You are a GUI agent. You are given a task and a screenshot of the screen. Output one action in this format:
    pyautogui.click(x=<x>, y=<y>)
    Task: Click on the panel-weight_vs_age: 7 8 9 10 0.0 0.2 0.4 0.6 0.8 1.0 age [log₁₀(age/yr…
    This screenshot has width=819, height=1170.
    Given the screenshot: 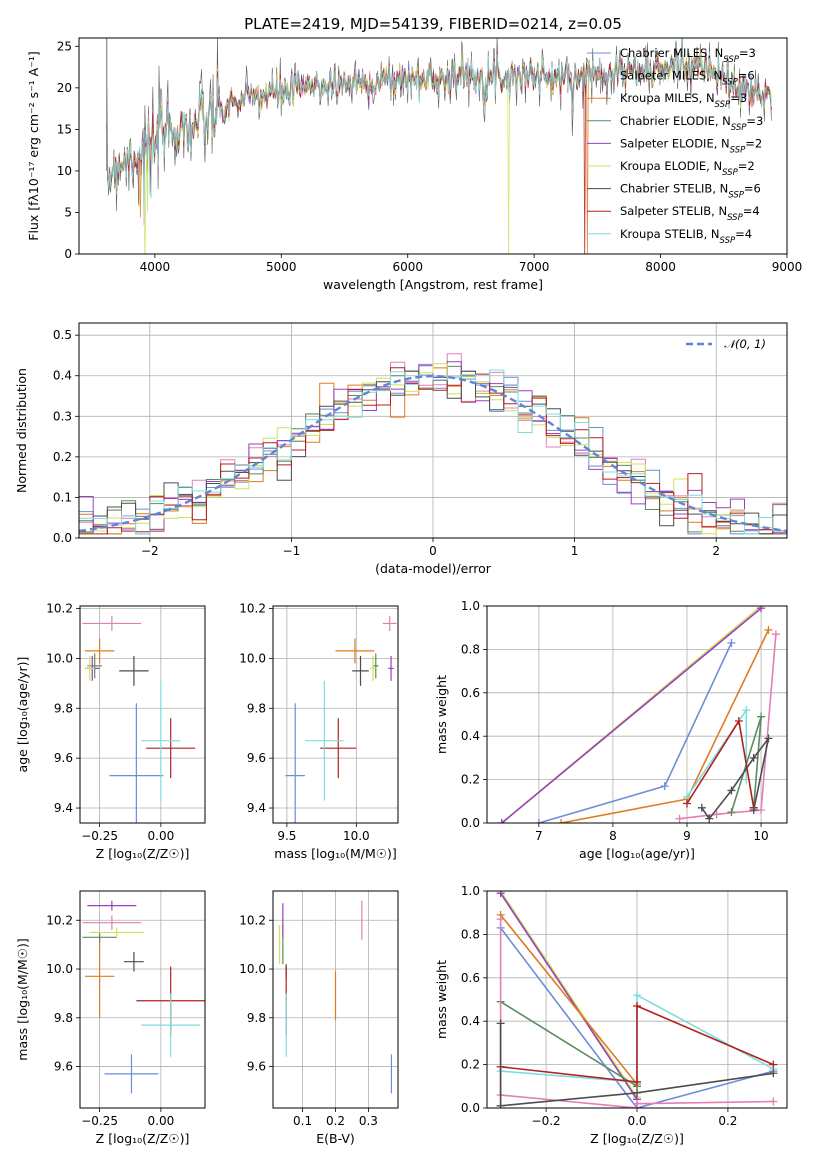 What is the action you would take?
    pyautogui.click(x=611, y=730)
    